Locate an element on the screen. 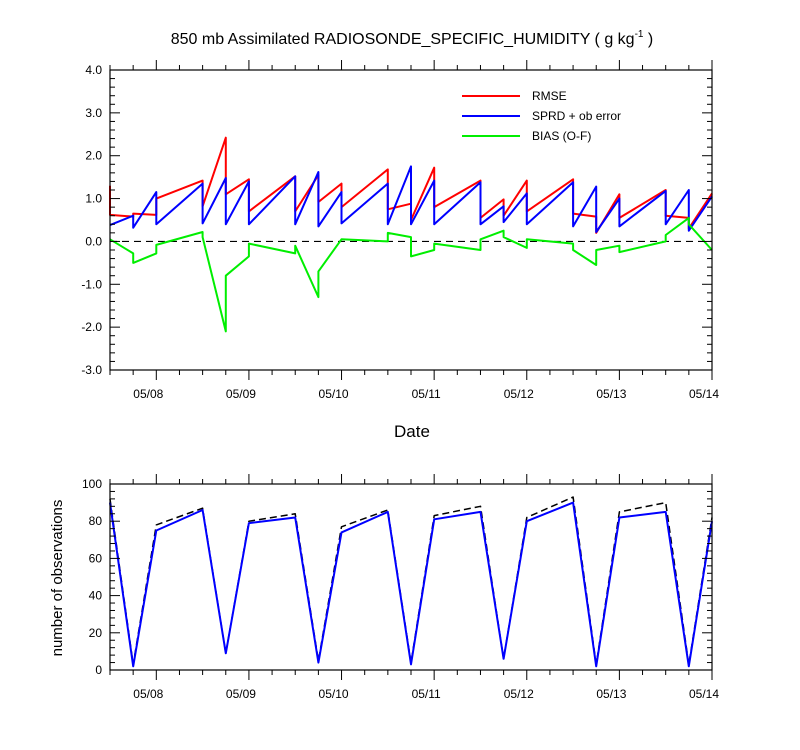 This screenshot has width=800, height=750. legend-label: BIAS (O-F) is located at coordinates (561, 136).